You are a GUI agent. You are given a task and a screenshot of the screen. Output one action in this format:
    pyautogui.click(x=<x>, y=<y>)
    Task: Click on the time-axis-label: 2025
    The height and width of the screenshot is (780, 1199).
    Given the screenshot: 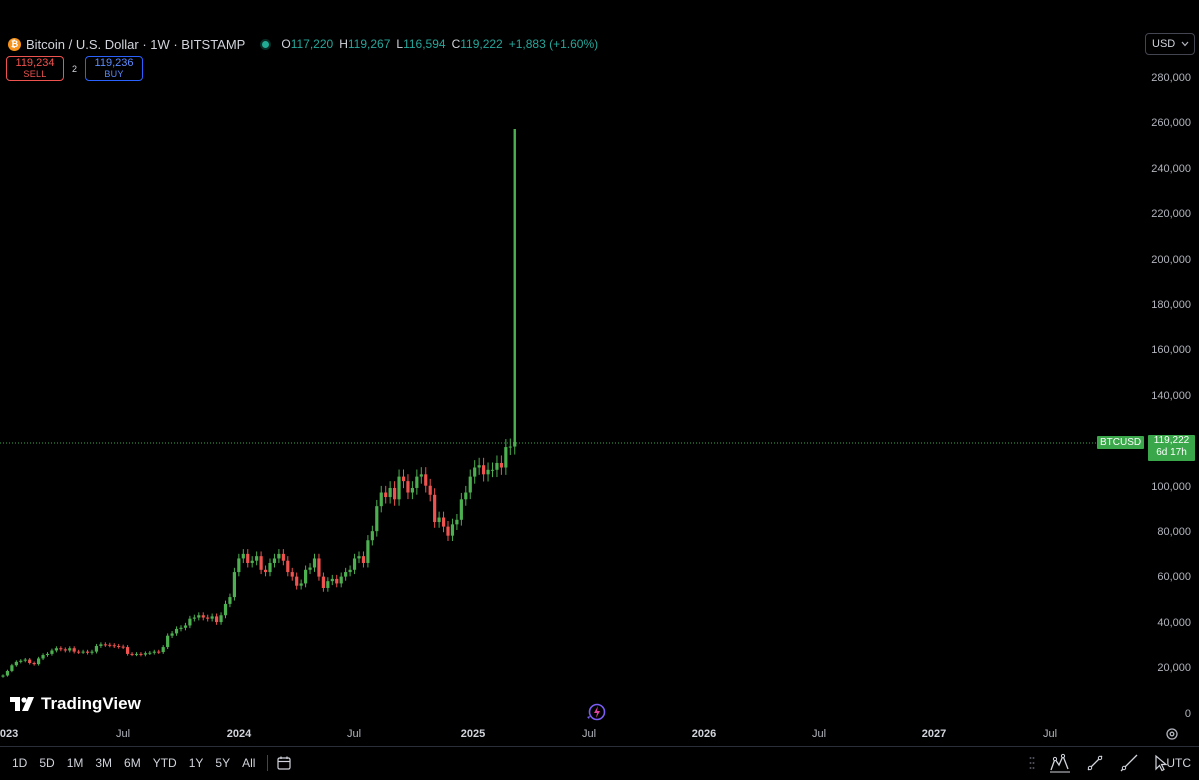 What is the action you would take?
    pyautogui.click(x=473, y=734)
    